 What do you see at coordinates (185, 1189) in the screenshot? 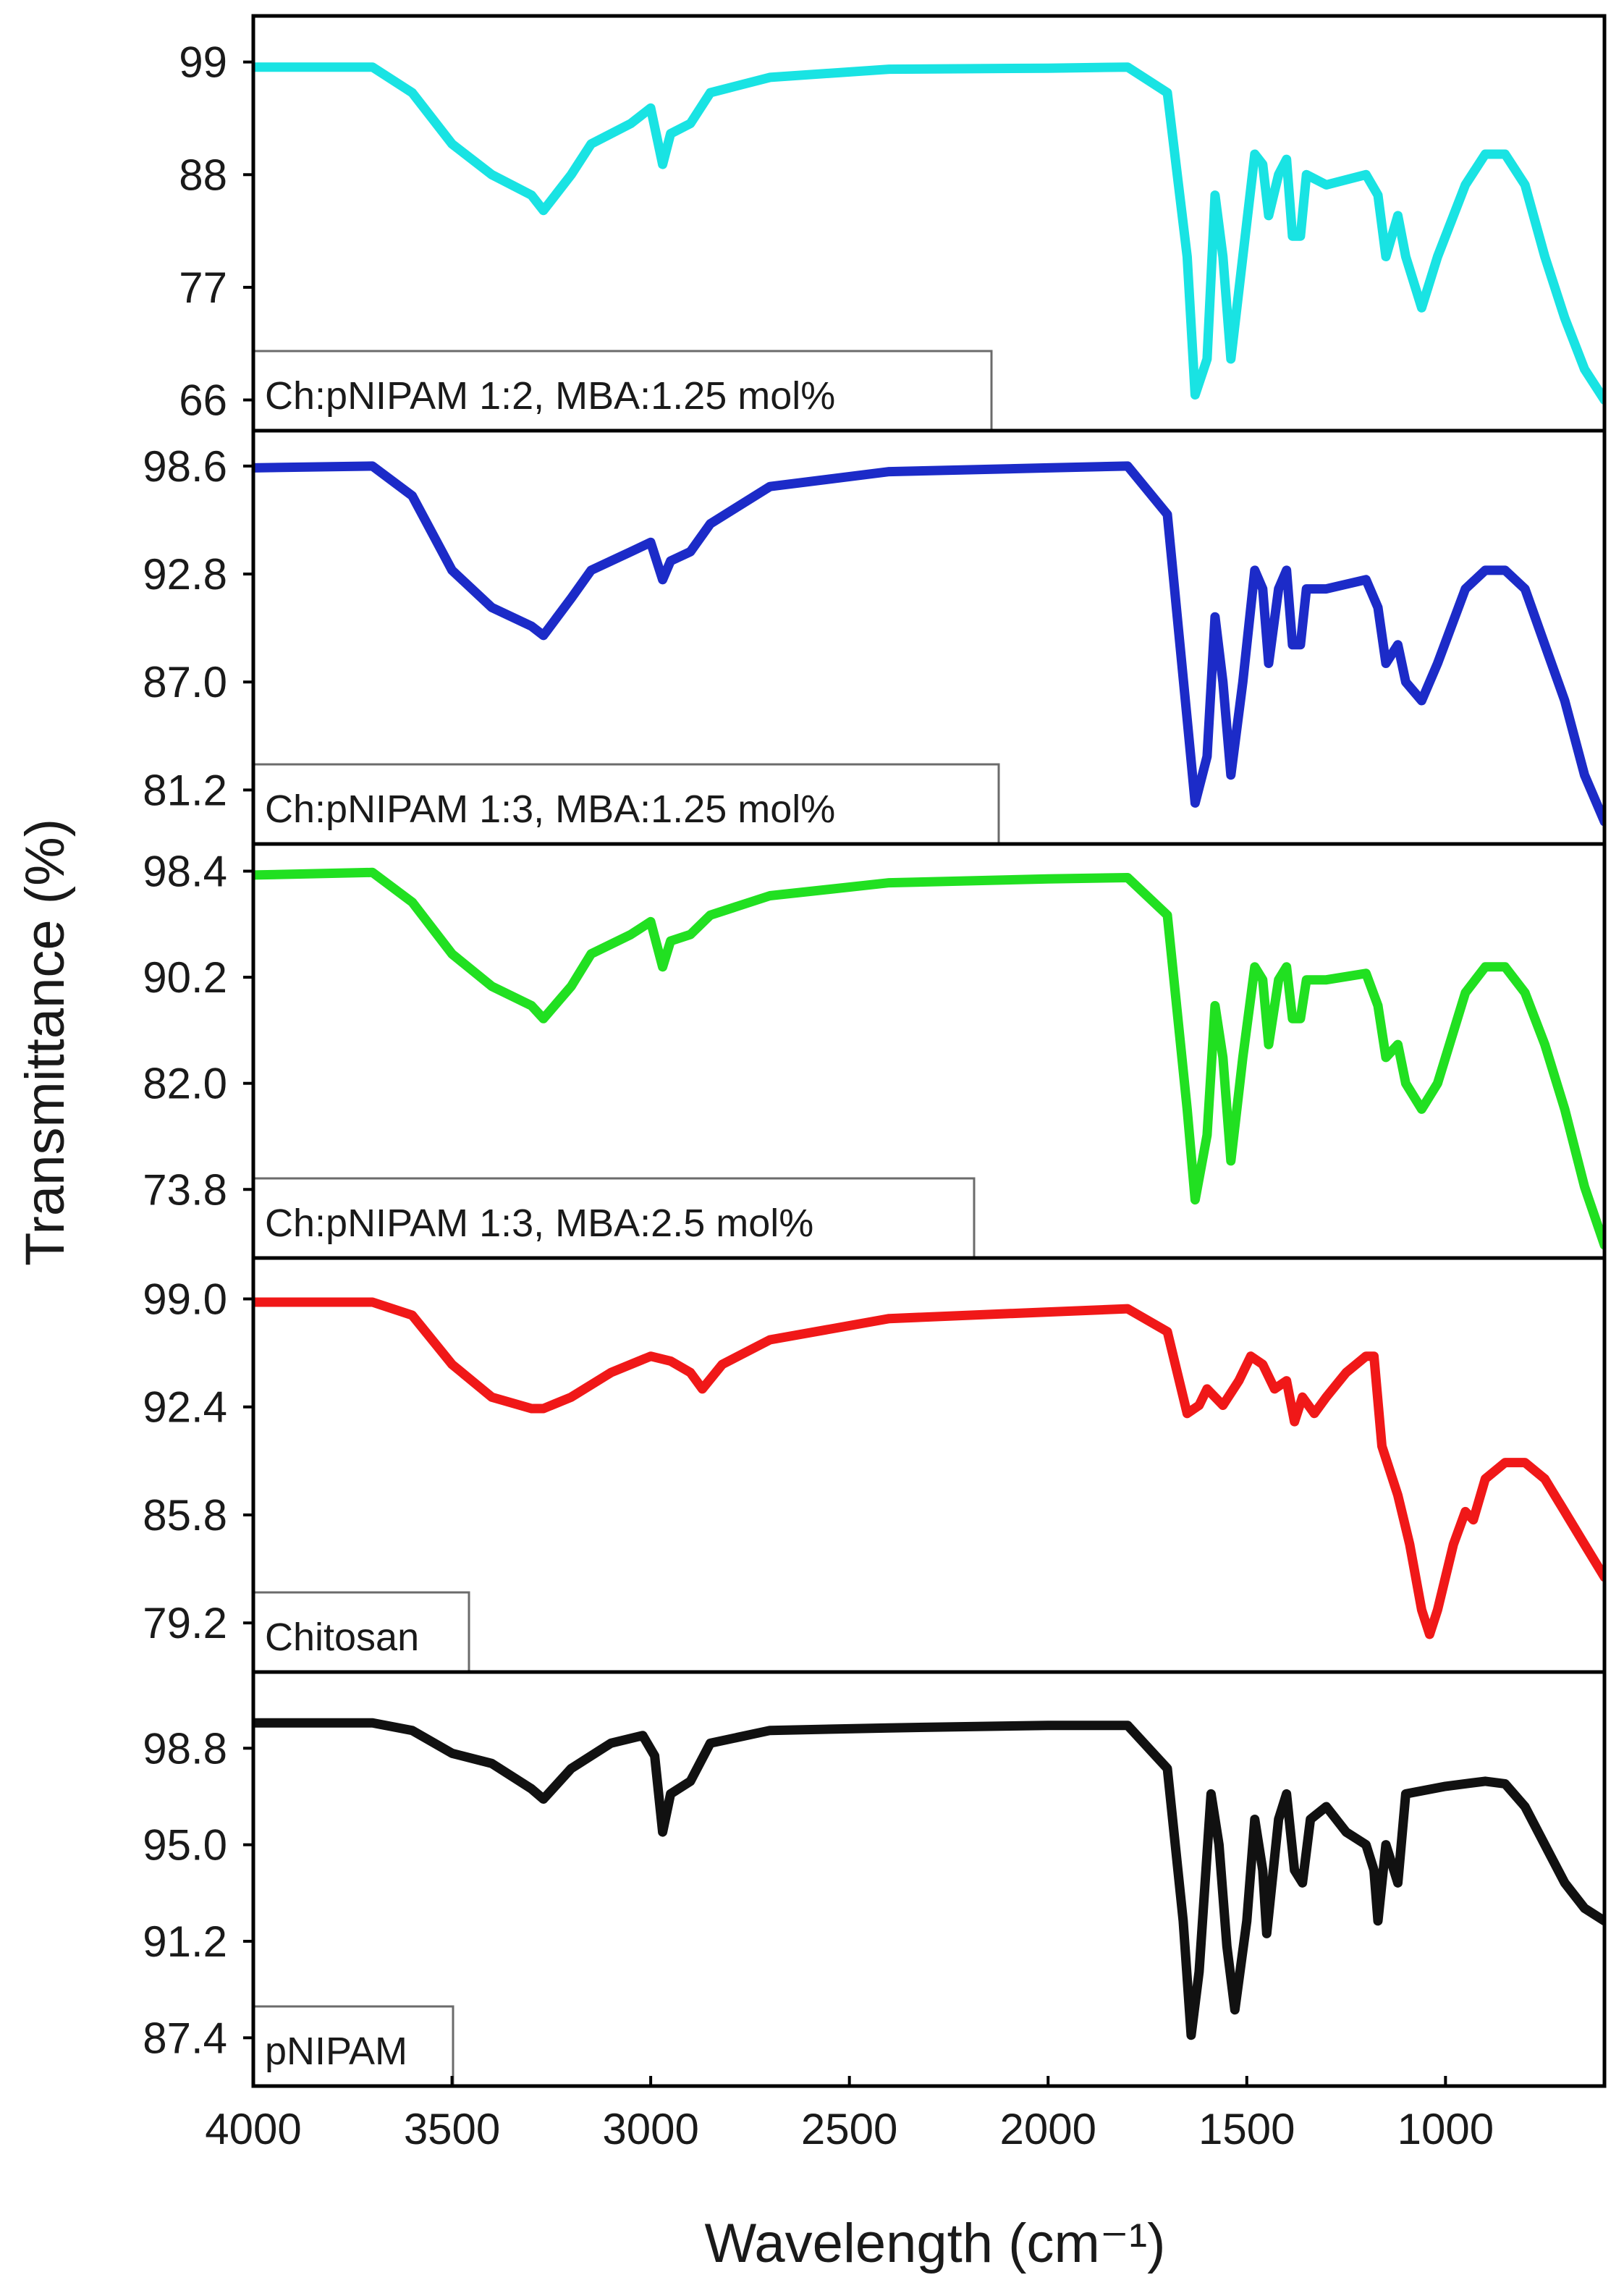
I see `y-tick-label: 73.8` at bounding box center [185, 1189].